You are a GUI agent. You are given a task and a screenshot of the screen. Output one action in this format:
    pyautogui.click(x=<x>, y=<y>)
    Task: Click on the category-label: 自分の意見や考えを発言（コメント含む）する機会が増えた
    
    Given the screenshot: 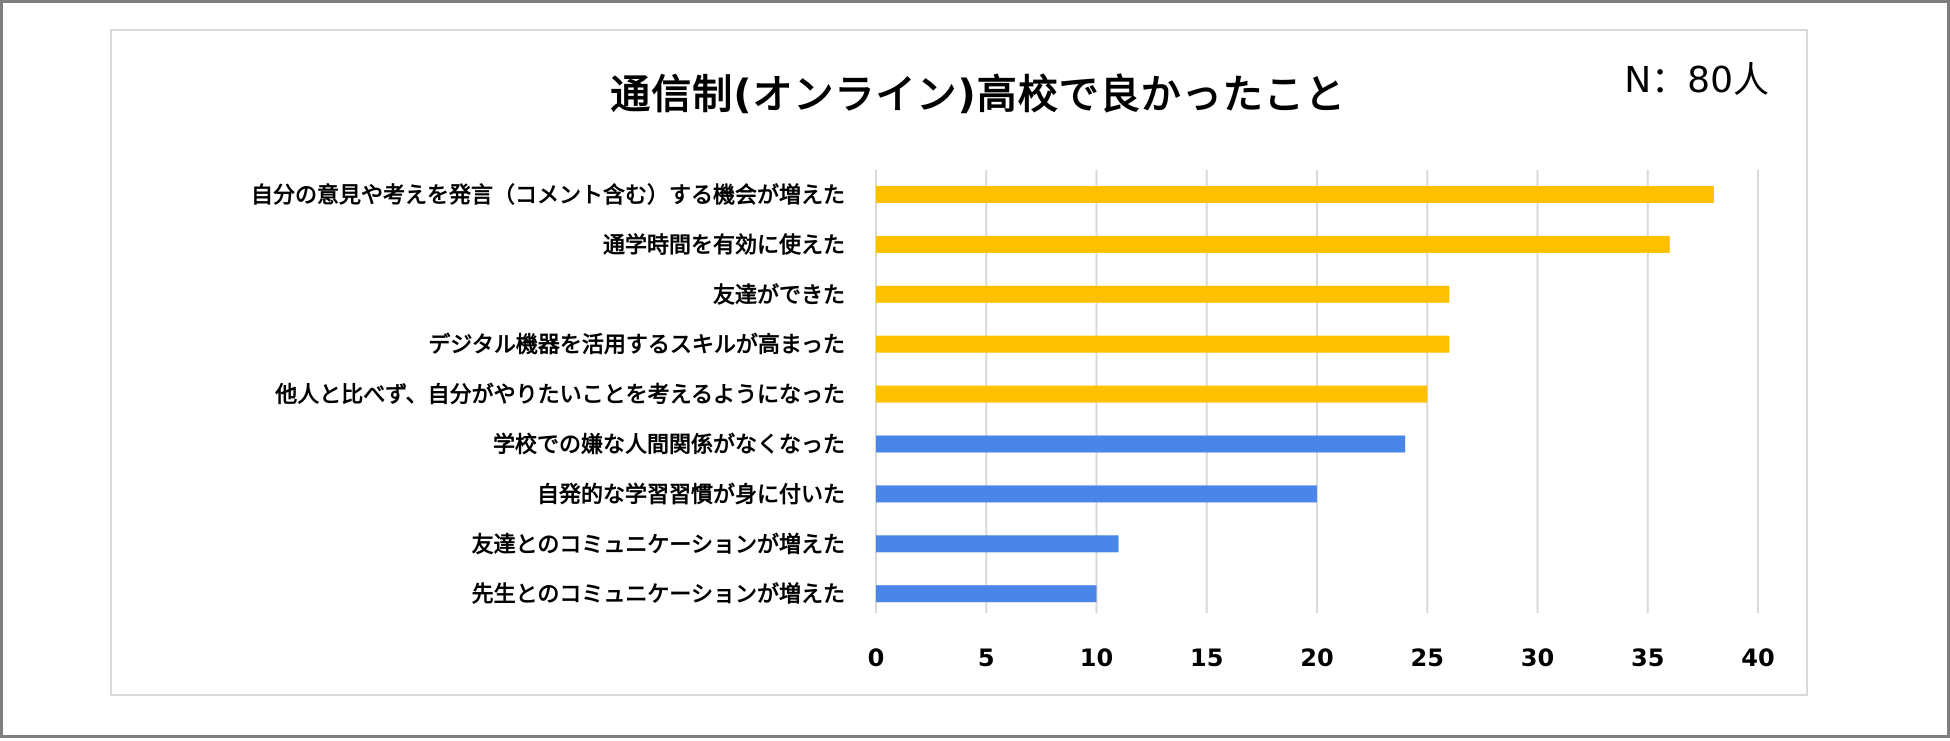 What is the action you would take?
    pyautogui.click(x=548, y=196)
    